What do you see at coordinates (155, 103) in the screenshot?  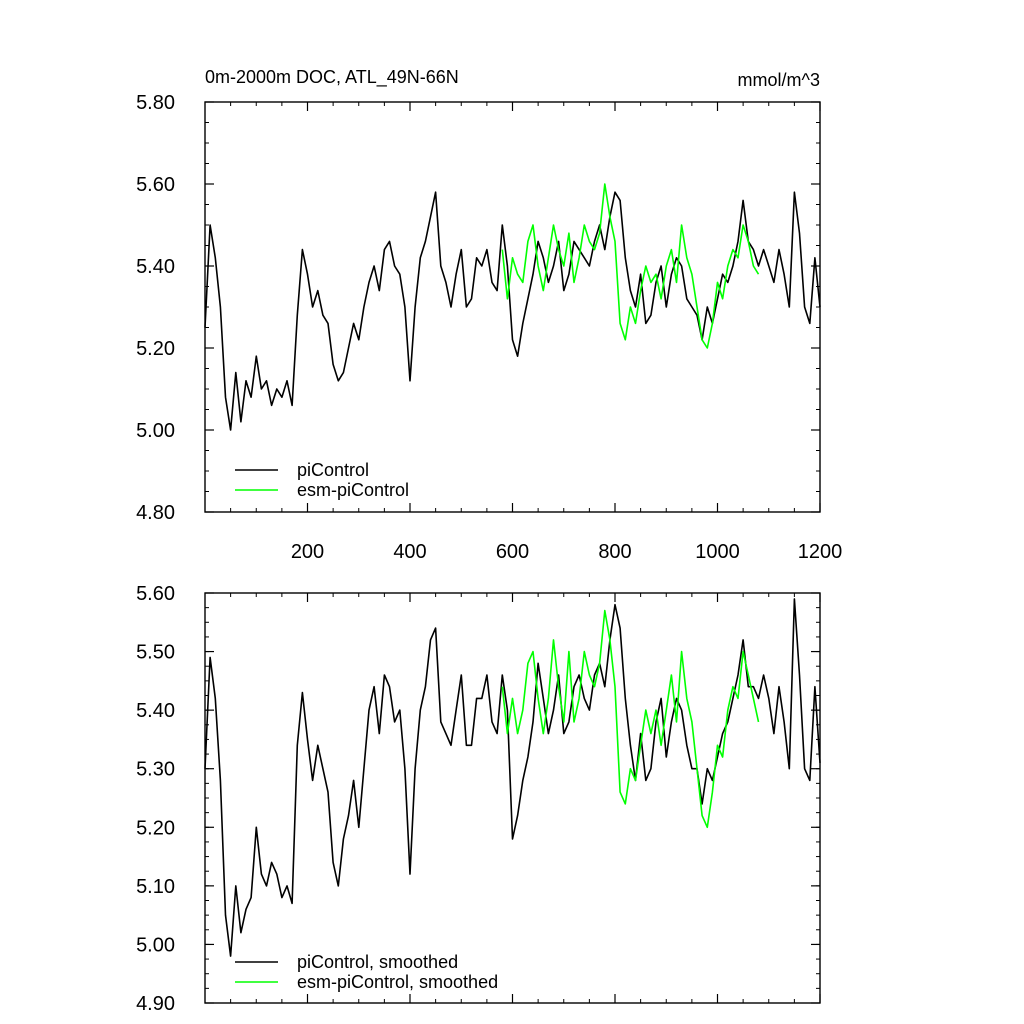 I see `y-tick-label: 5.80` at bounding box center [155, 103].